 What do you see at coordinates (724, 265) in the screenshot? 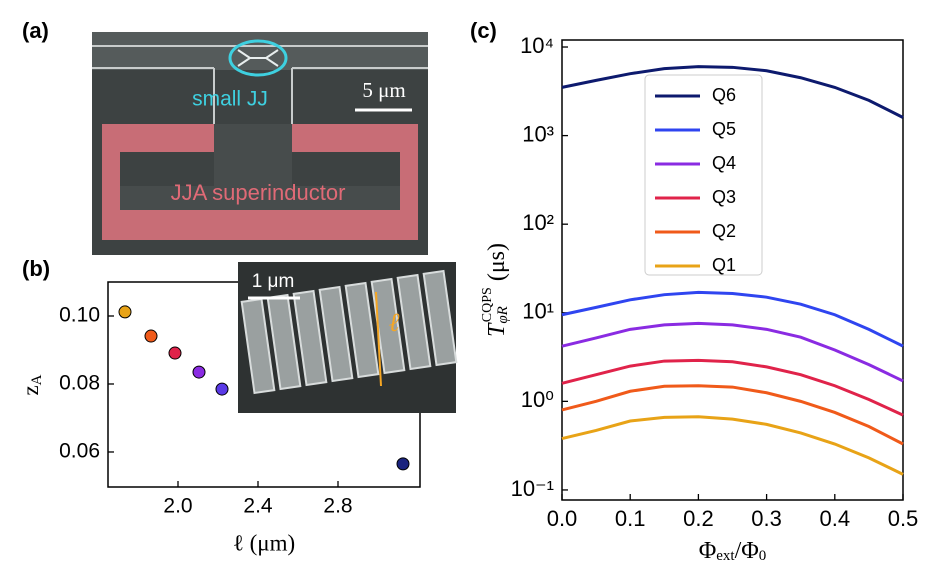
I see `legend-label: Q1` at bounding box center [724, 265].